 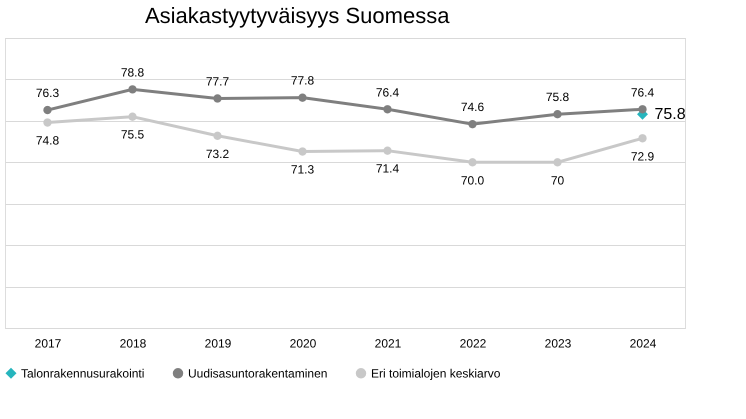 I want to click on x-tick-label: 2022, so click(x=473, y=343).